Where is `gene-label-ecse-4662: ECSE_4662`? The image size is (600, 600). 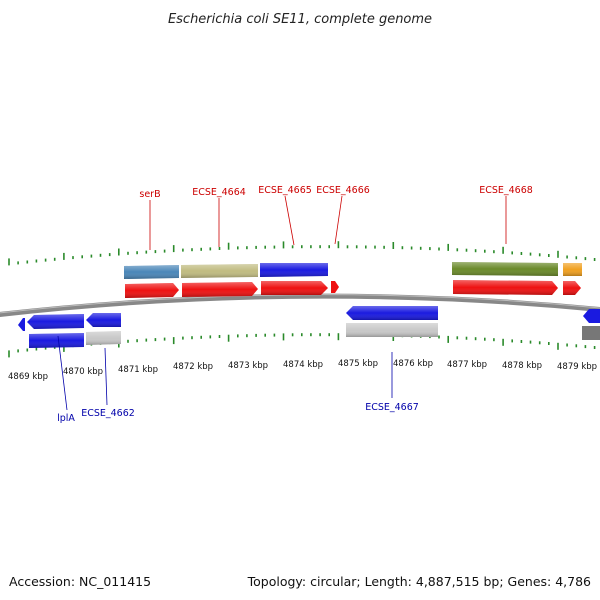
gene-label-ecse-4662: ECSE_4662 is located at coordinates (108, 413).